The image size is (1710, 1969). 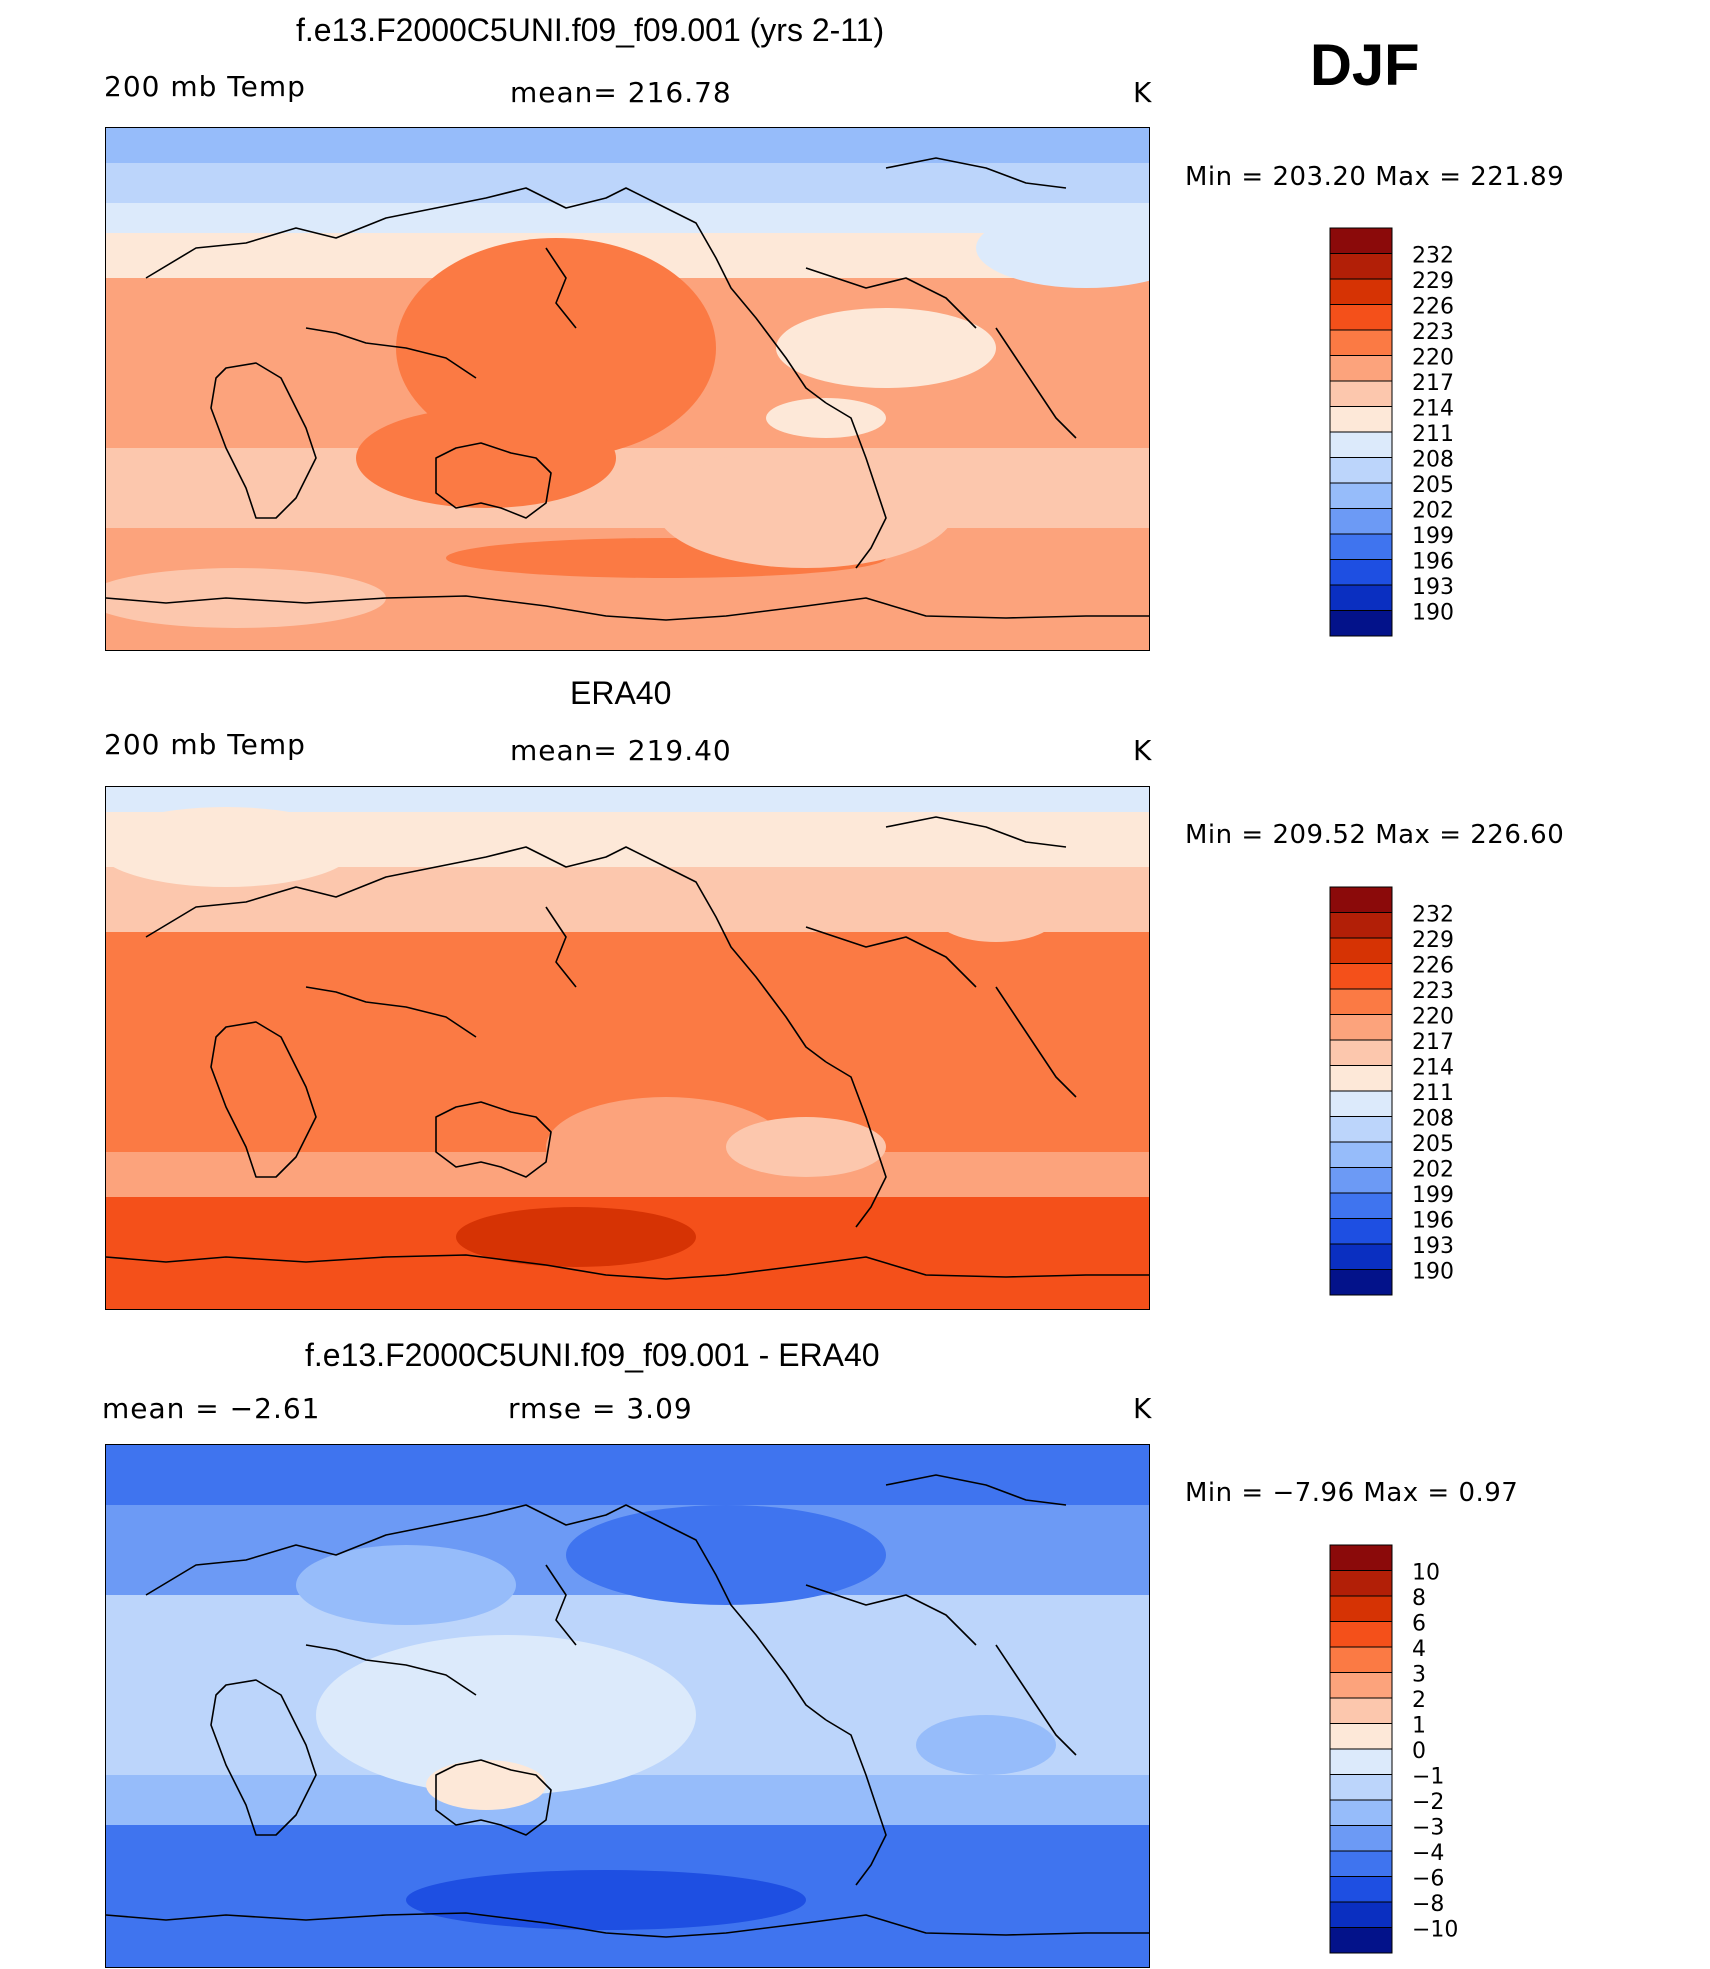 What do you see at coordinates (1143, 1408) in the screenshot?
I see `panel-3-units: K` at bounding box center [1143, 1408].